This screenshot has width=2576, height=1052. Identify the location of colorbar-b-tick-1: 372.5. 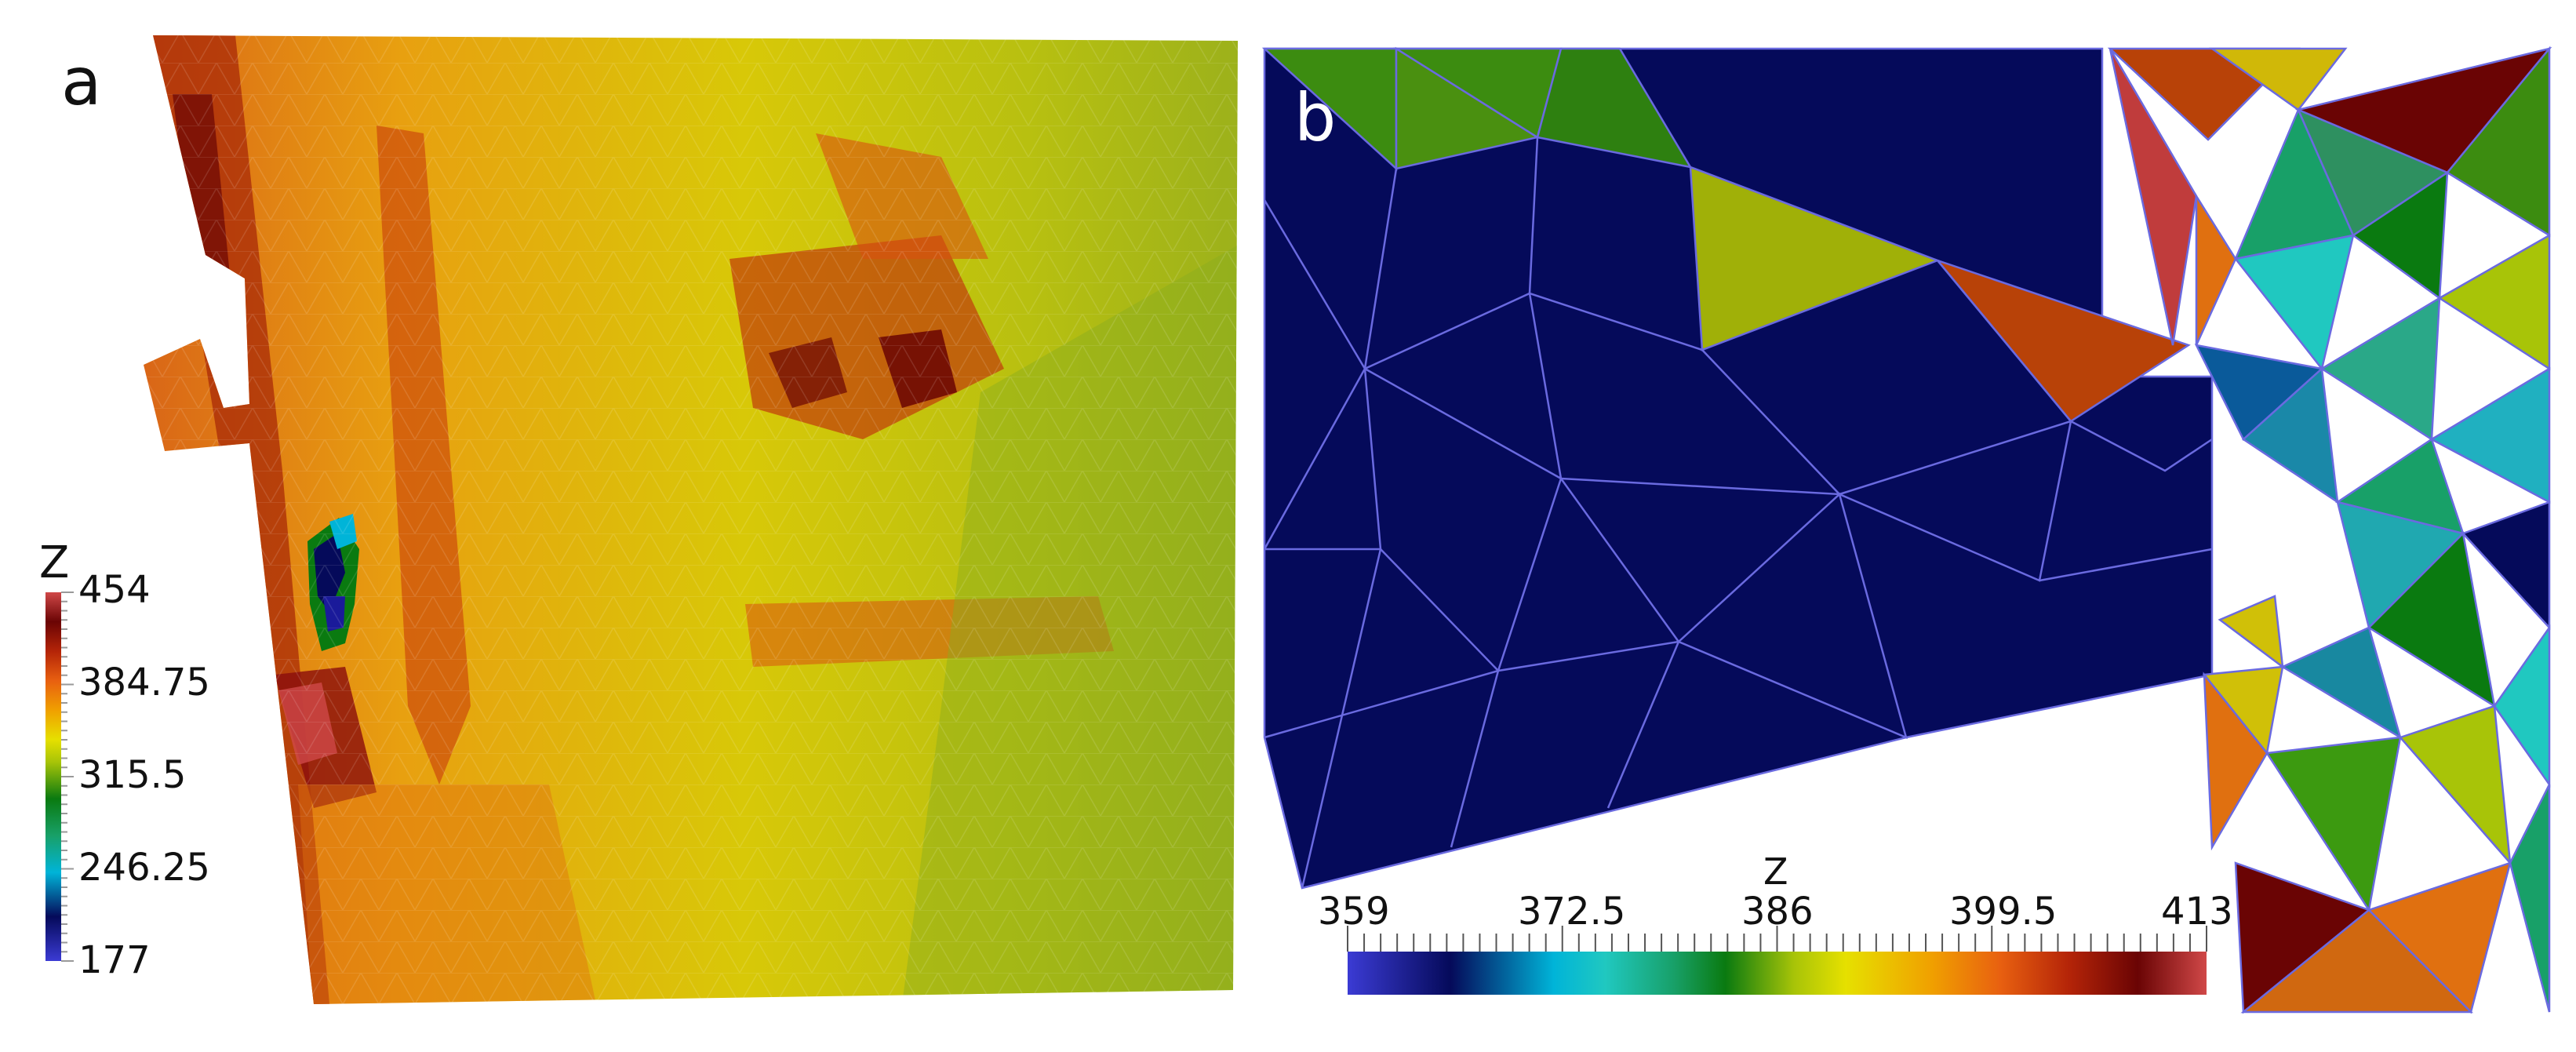
(1572, 912).